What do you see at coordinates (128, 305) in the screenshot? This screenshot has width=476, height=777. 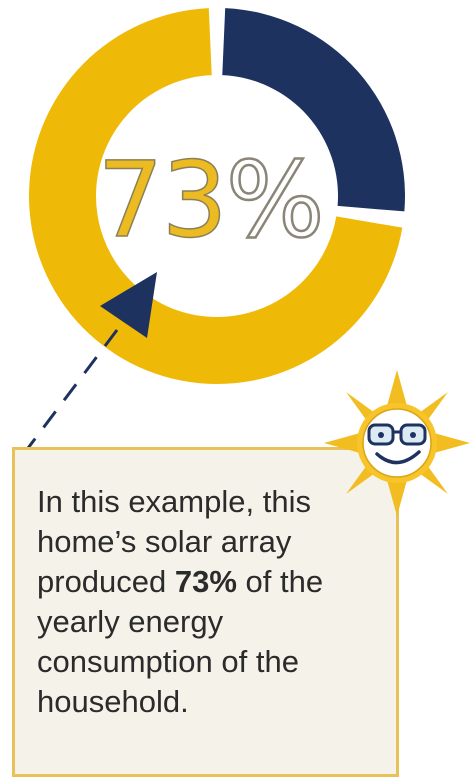 I see `arrowhead-icon` at bounding box center [128, 305].